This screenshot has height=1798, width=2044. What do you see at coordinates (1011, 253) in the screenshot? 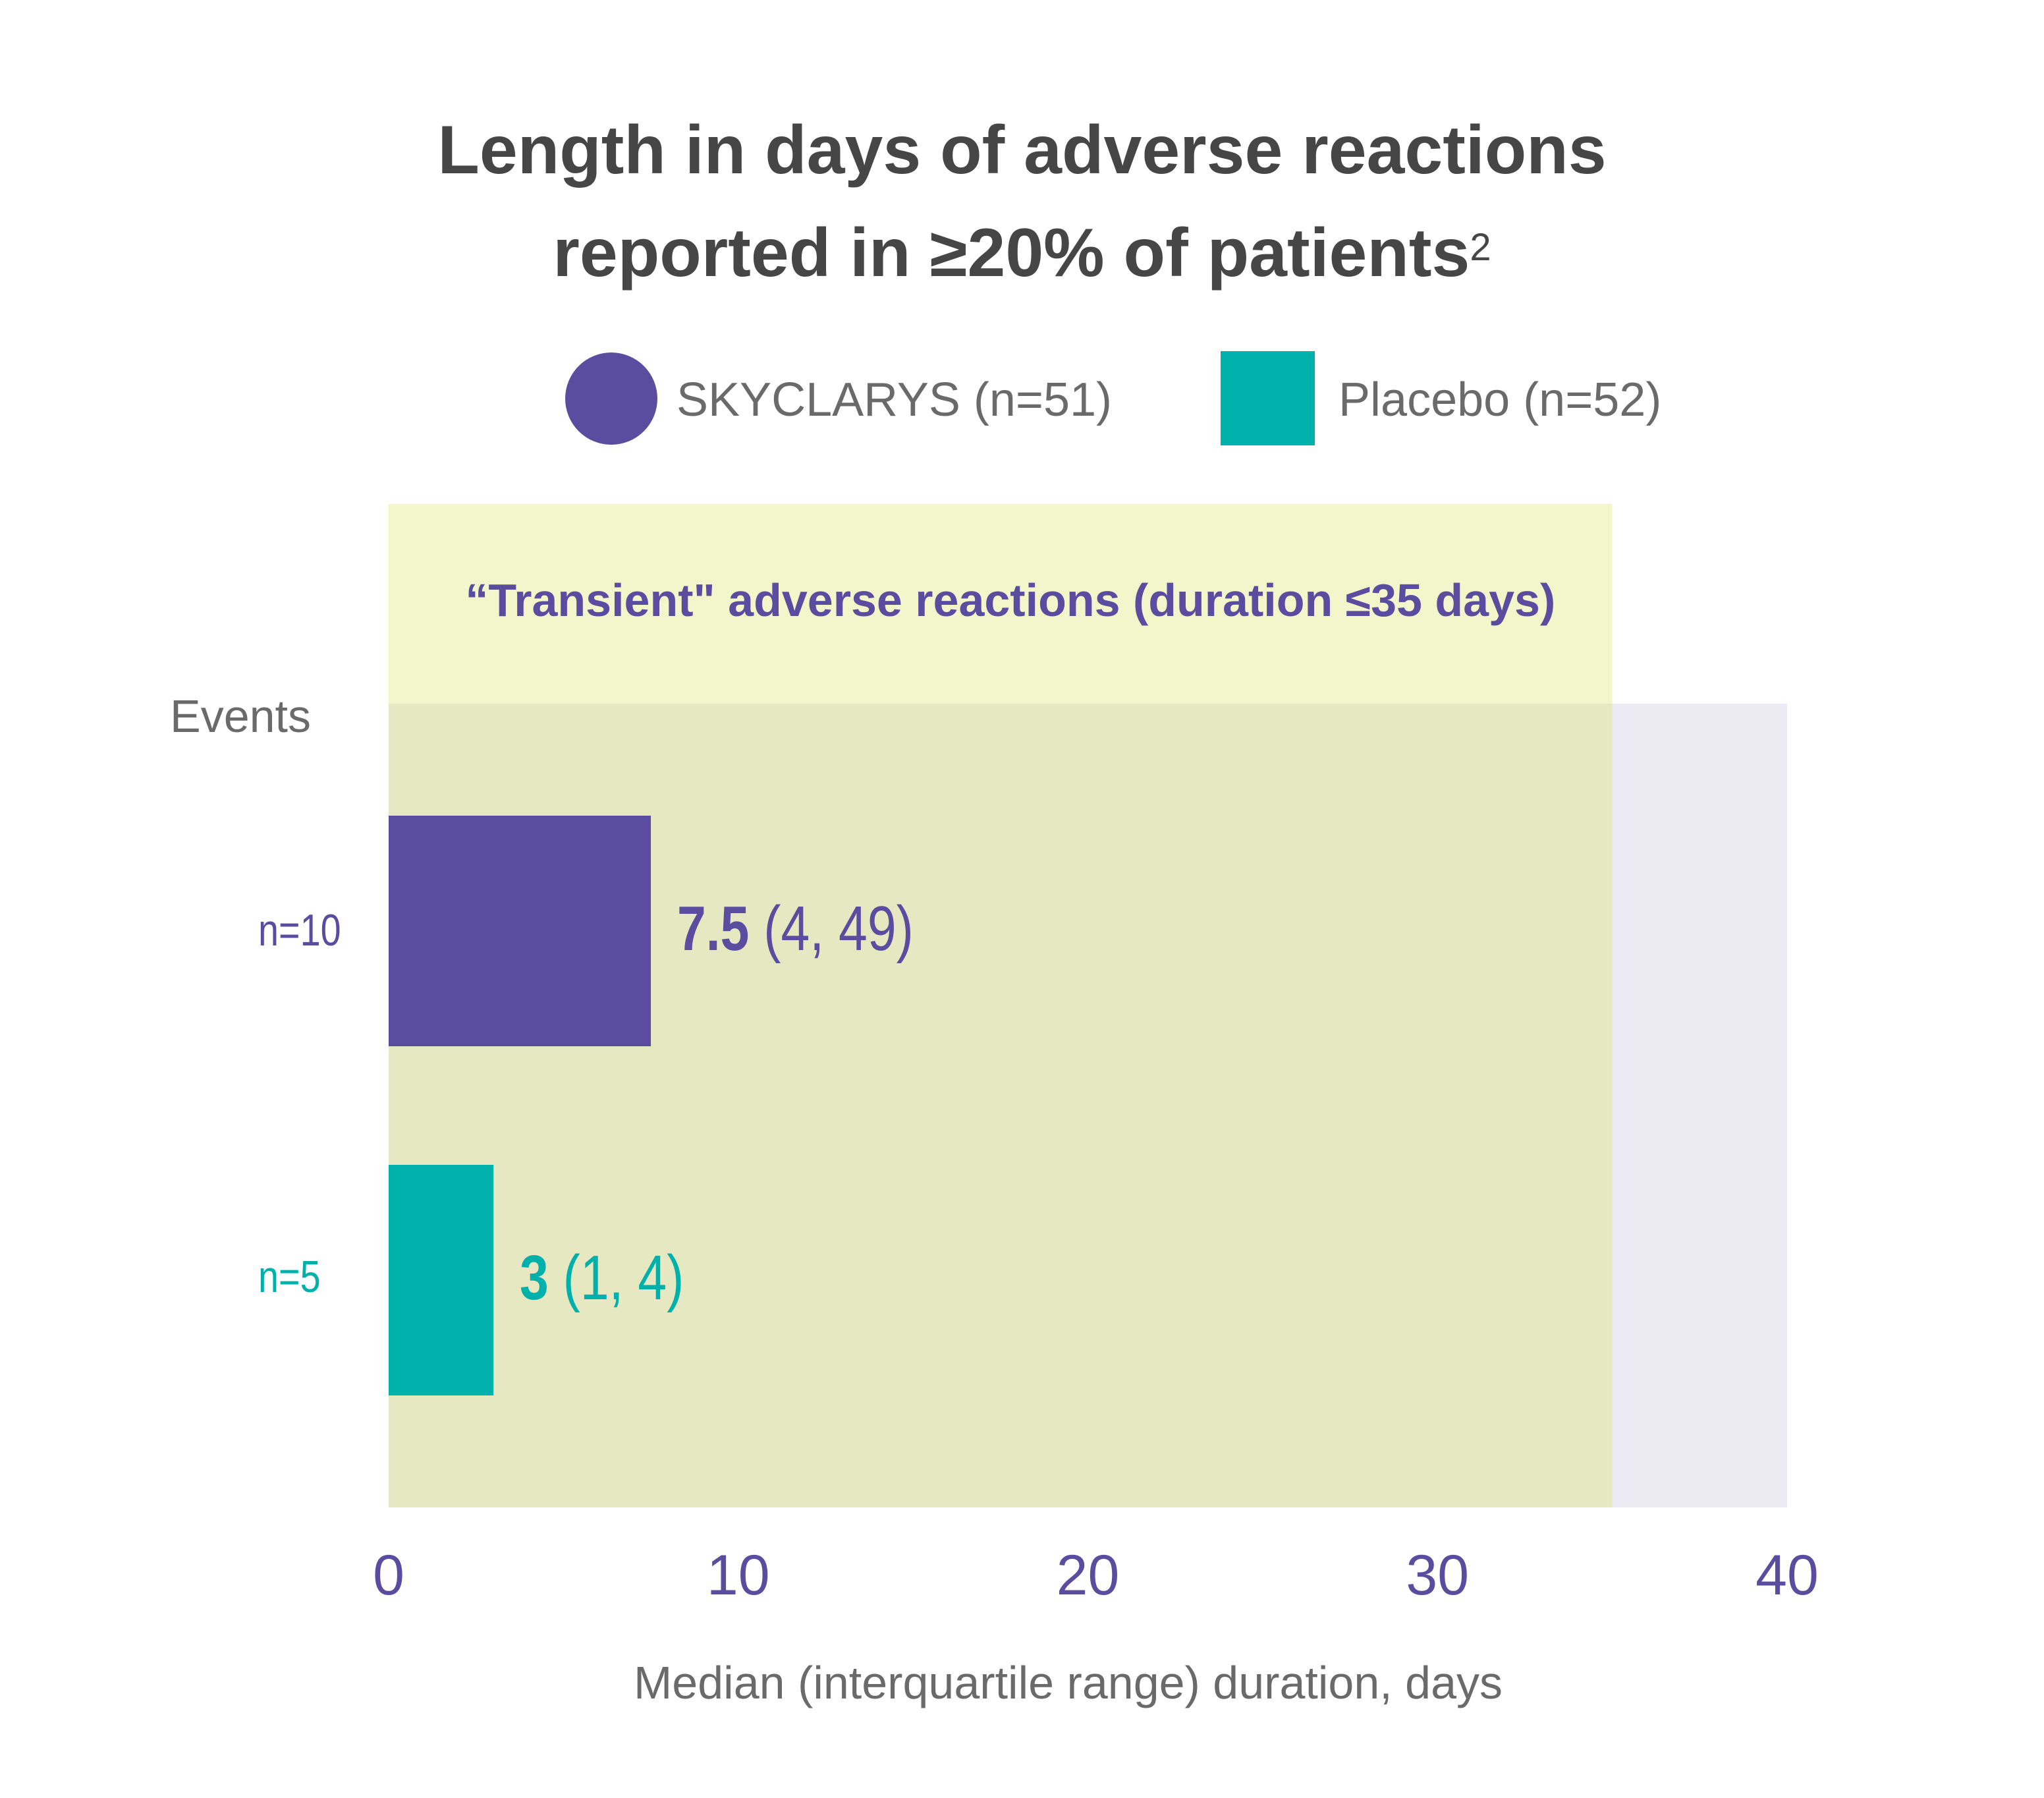
I see `chart-title-line-2-text: reported in ≥20% of patients` at bounding box center [1011, 253].